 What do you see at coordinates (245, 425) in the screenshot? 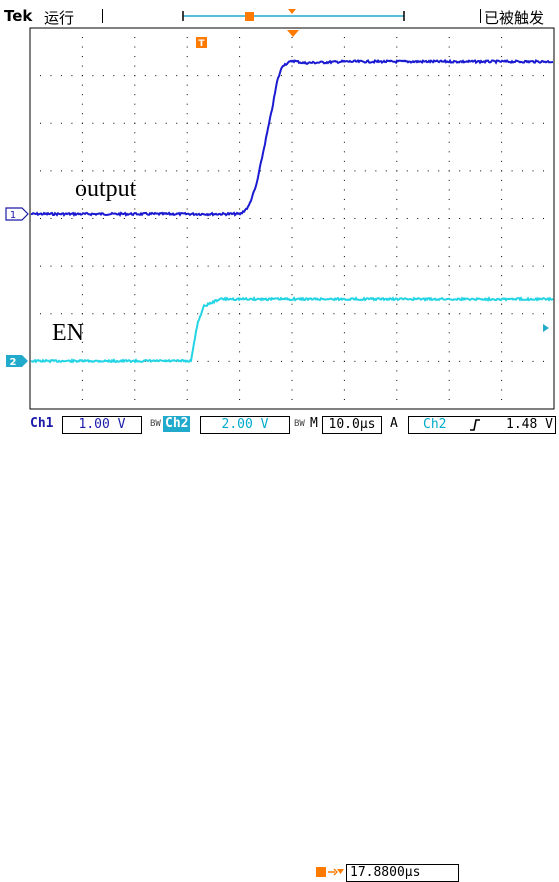
I see `ch2-scale: 2.00 V` at bounding box center [245, 425].